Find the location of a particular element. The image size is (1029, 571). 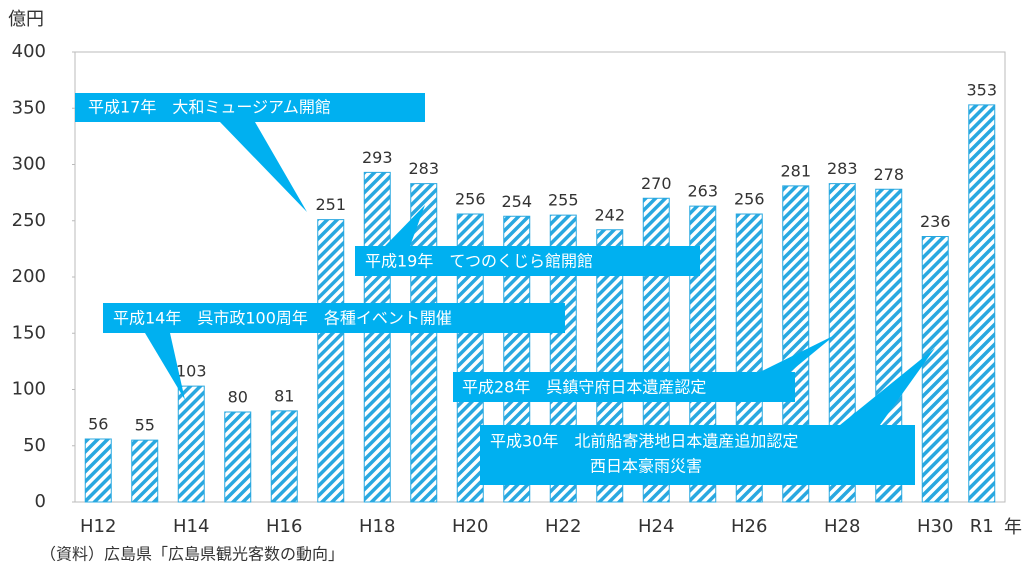

x-tick-label: H14 is located at coordinates (191, 526).